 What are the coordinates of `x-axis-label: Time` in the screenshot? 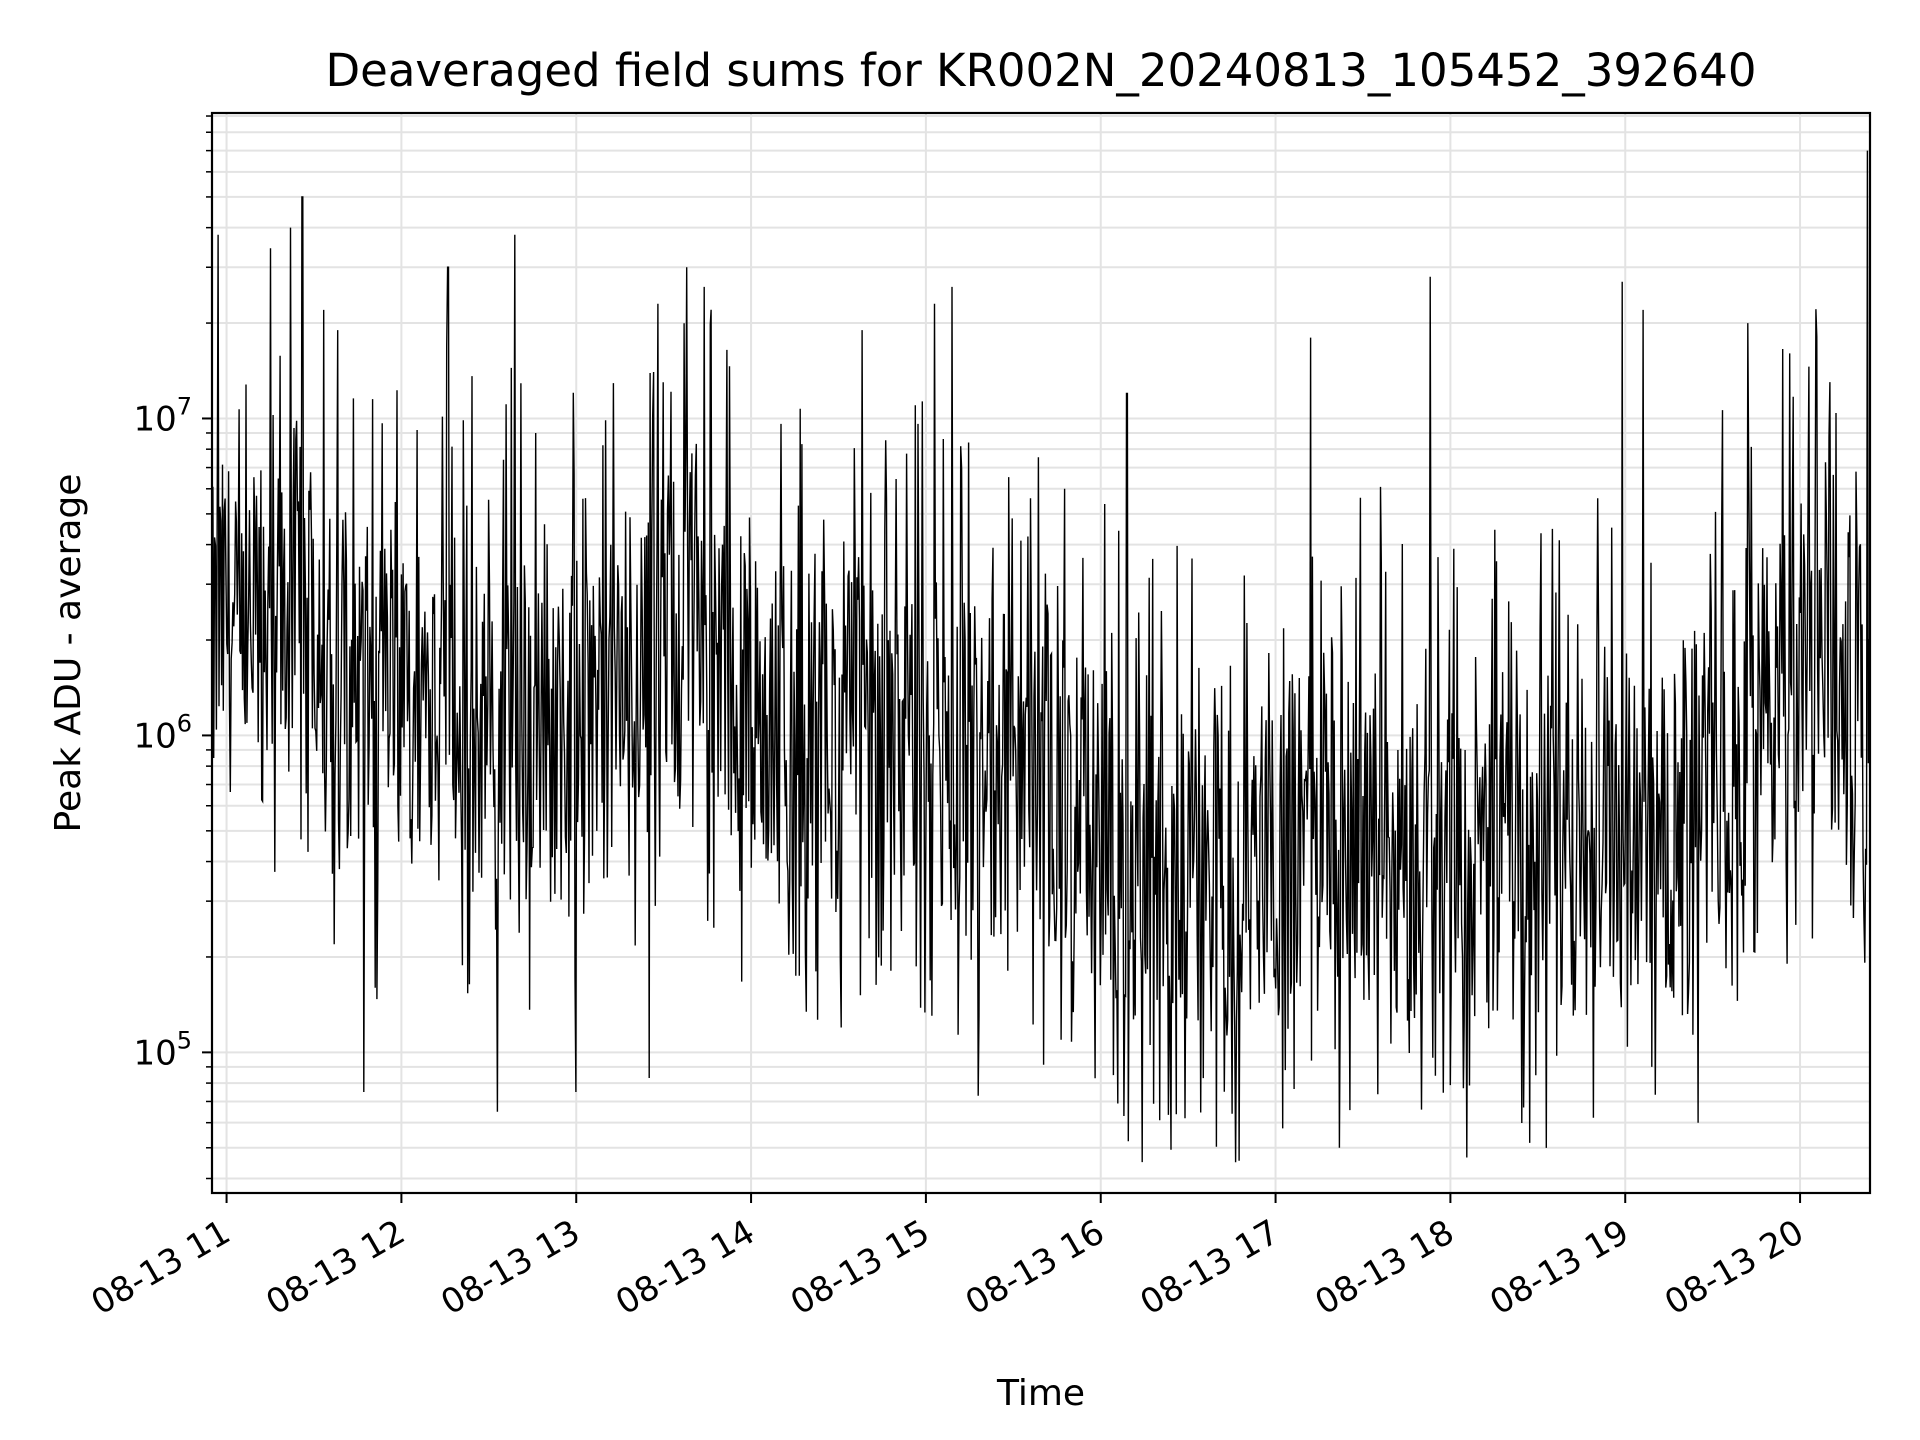 It's located at (1040, 1393).